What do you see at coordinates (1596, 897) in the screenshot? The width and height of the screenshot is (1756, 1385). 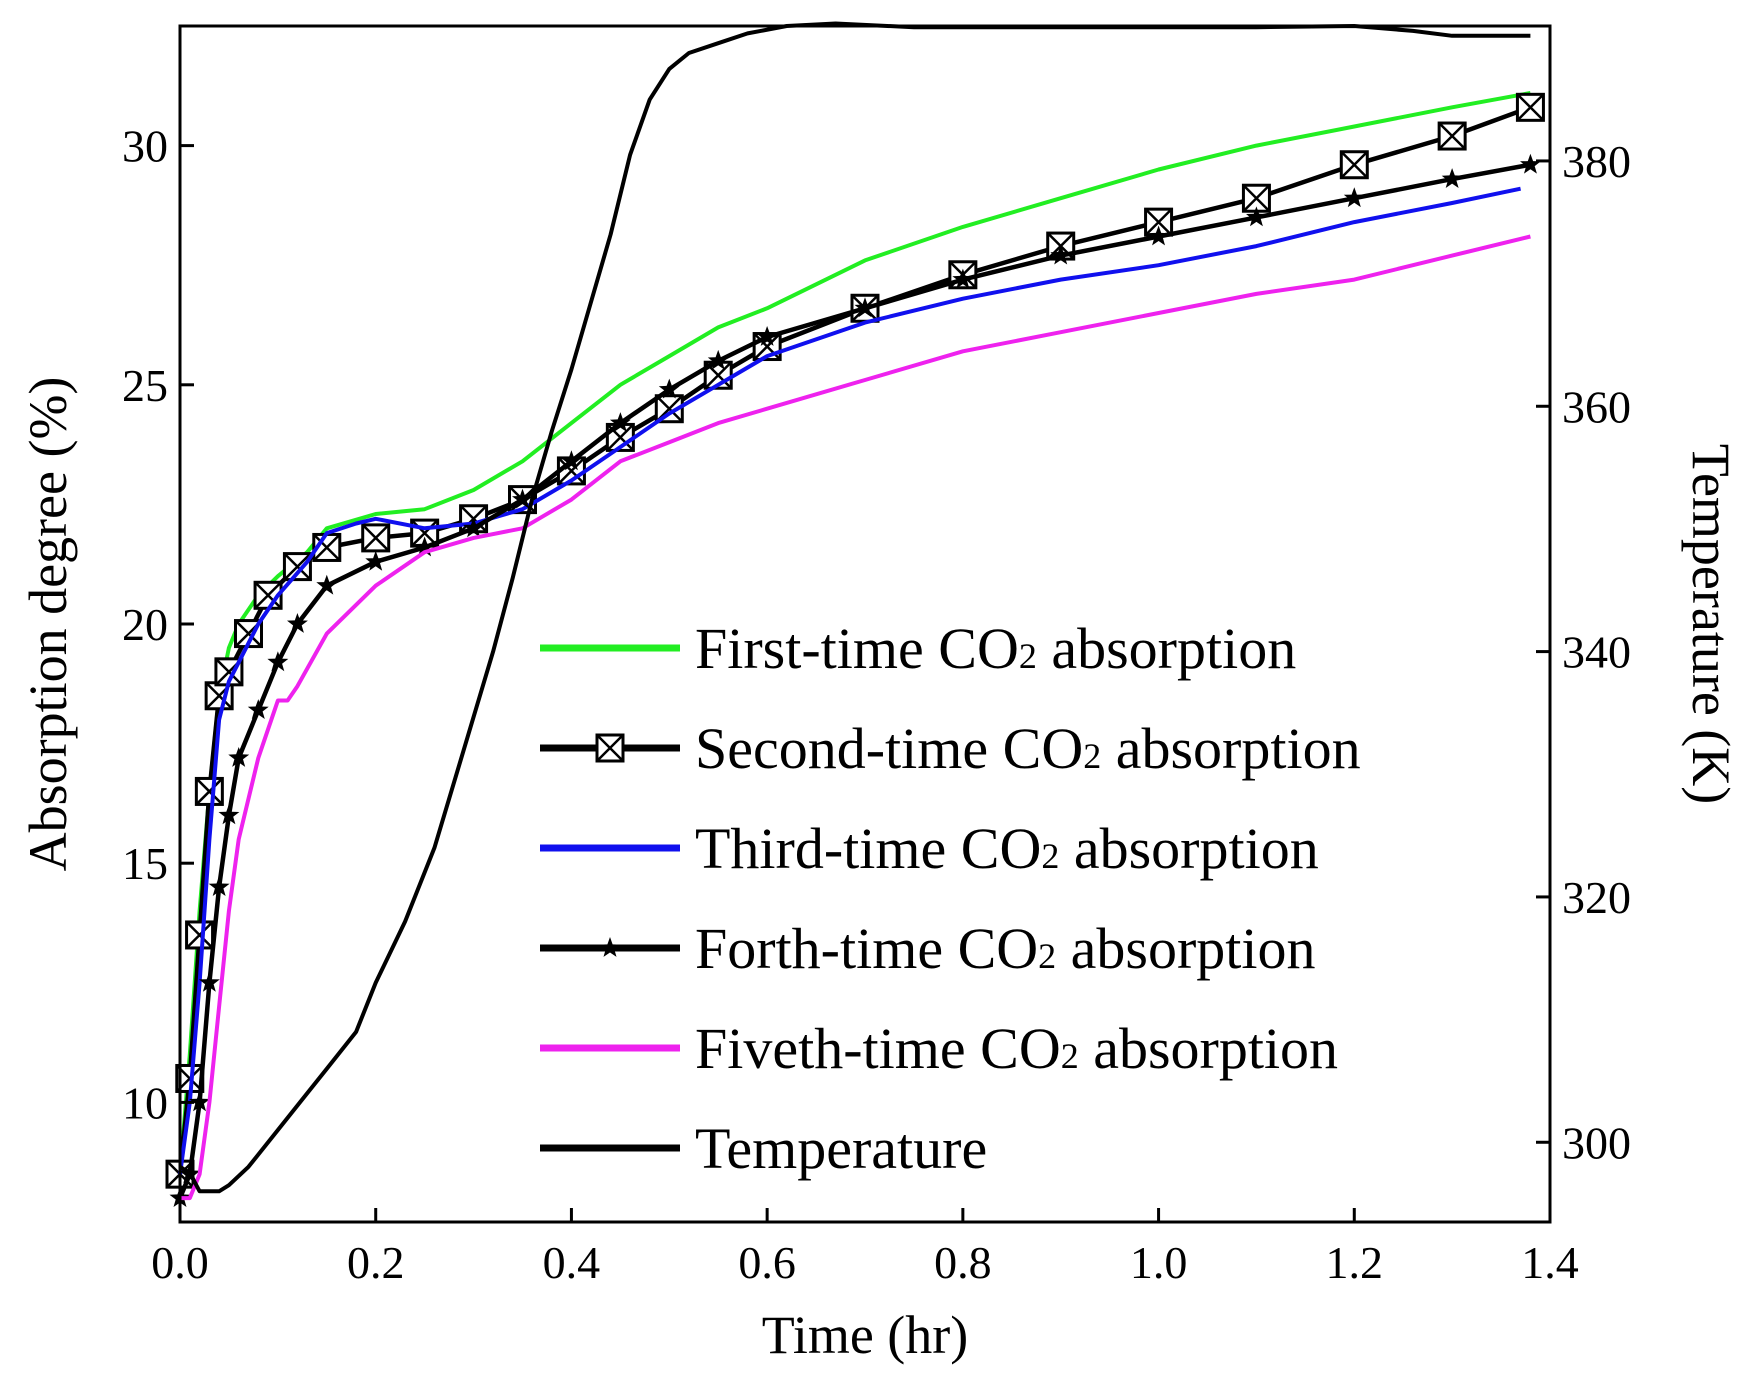 I see `y-right-tick-label: 320` at bounding box center [1596, 897].